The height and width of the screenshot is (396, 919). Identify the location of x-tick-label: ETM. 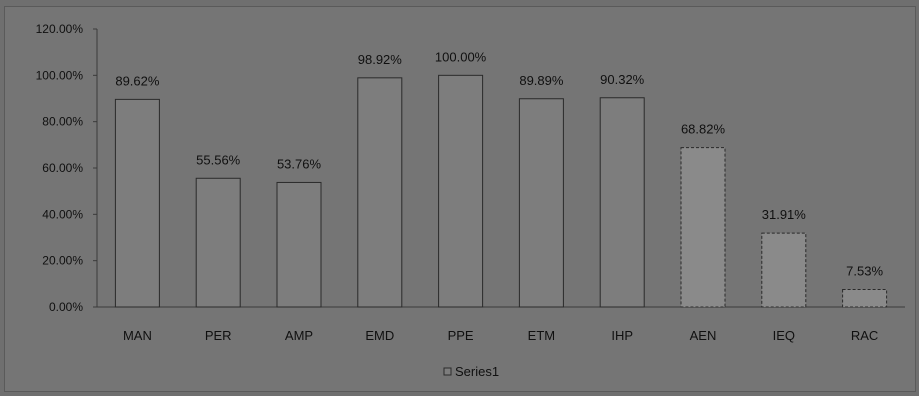
(541, 335).